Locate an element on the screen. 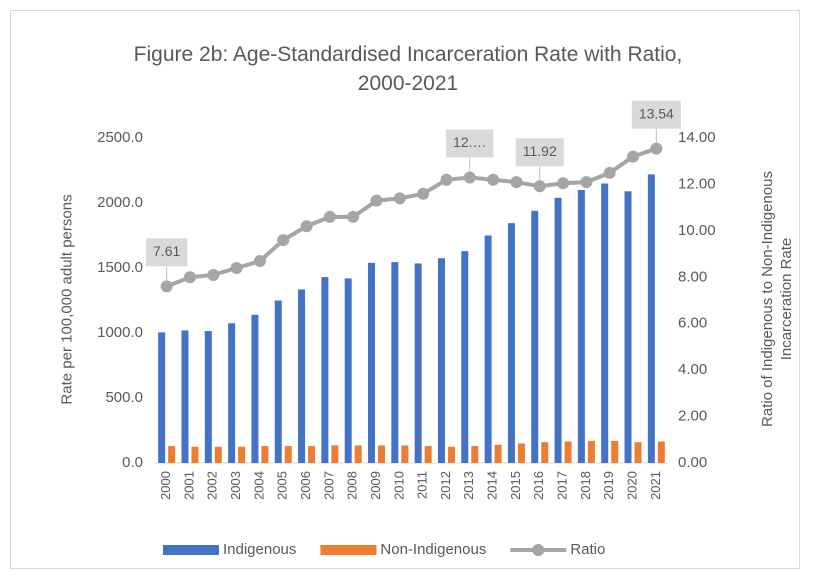 The height and width of the screenshot is (579, 816). x-tick-label: 2005 is located at coordinates (282, 485).